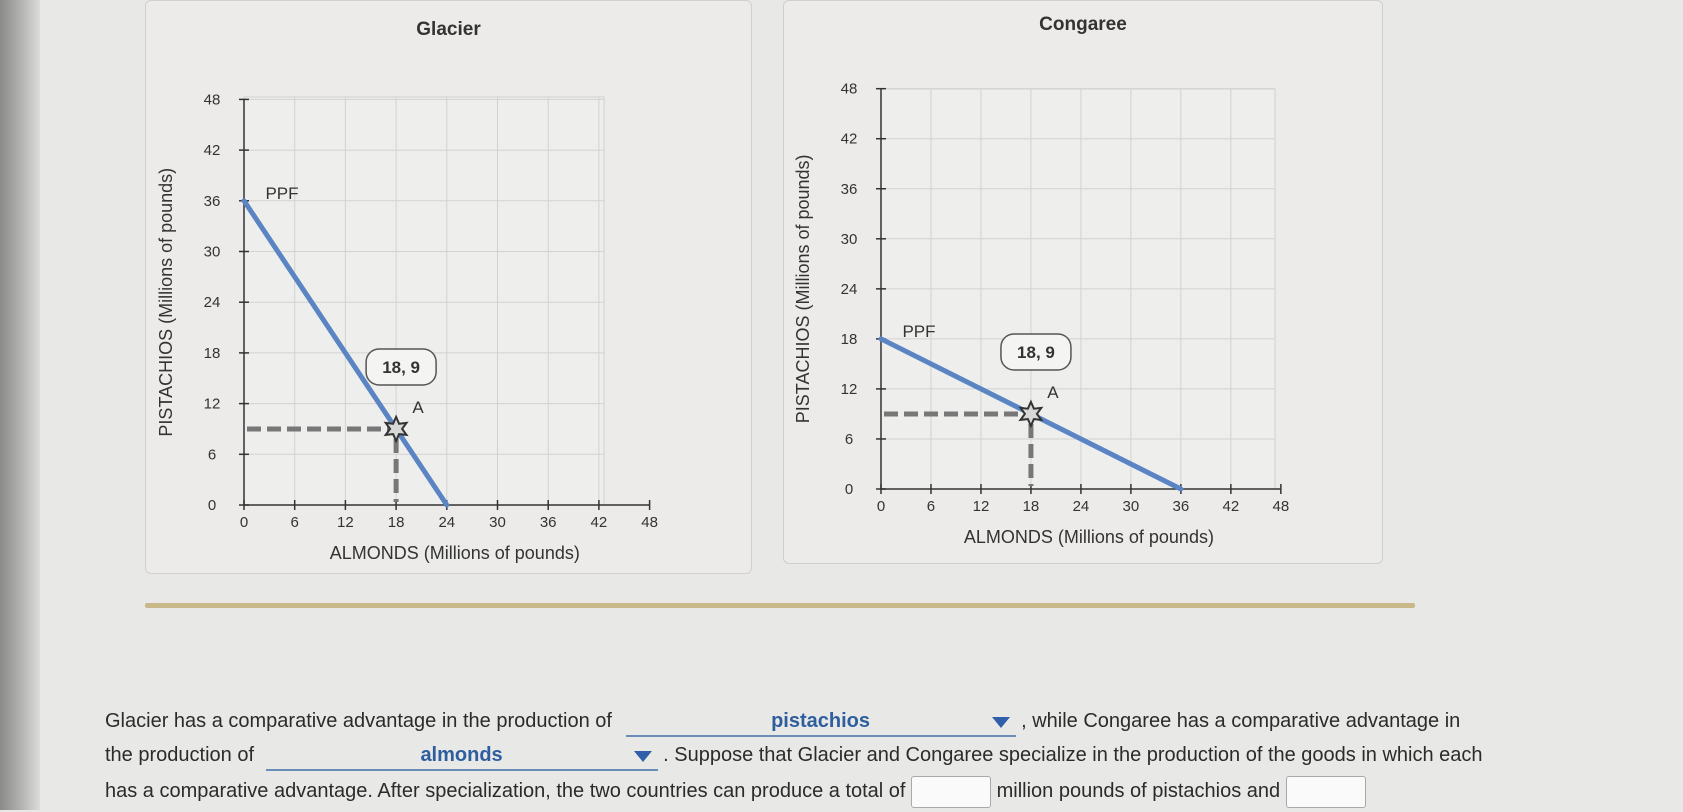  Describe the element at coordinates (1325, 791) in the screenshot. I see `almonds-total-input` at that location.